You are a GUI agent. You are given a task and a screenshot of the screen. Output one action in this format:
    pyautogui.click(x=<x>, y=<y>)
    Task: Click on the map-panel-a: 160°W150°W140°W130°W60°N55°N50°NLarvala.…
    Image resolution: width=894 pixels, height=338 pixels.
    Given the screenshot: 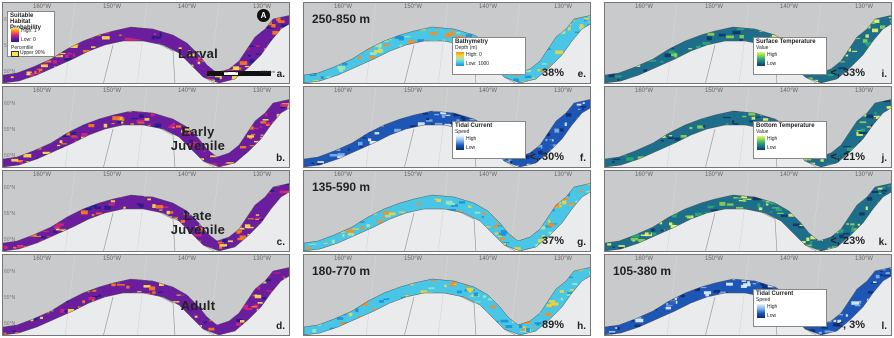 What is the action you would take?
    pyautogui.click(x=146, y=43)
    